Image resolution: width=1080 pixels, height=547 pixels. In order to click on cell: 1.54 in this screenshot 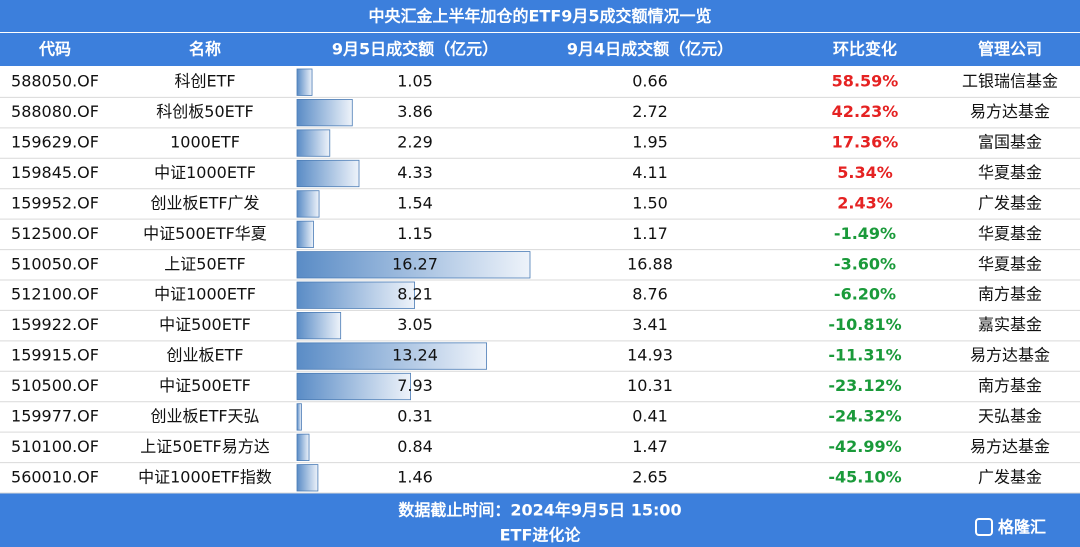, I will do `click(415, 202)`.